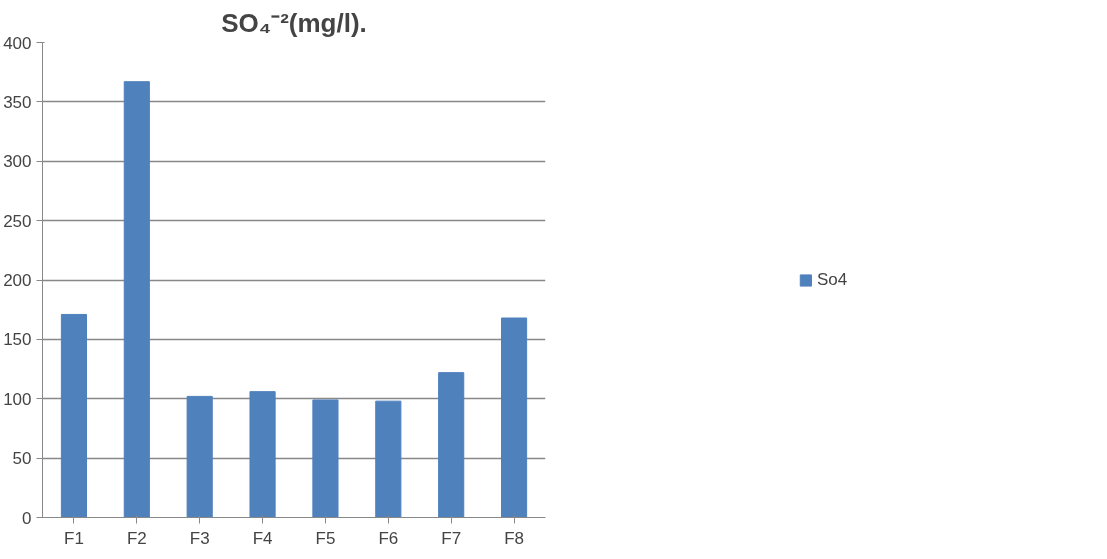  What do you see at coordinates (17, 162) in the screenshot?
I see `y-tick-label: 300` at bounding box center [17, 162].